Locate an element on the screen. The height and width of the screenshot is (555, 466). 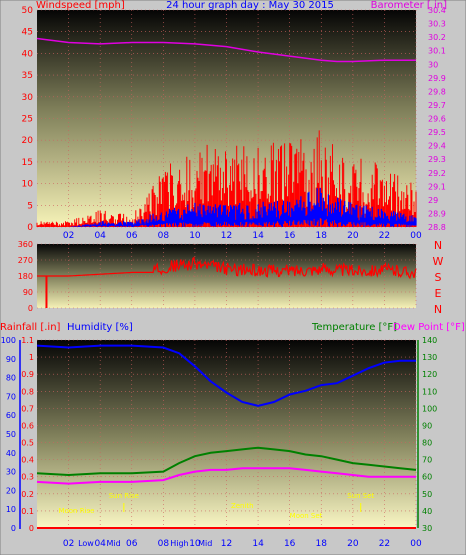
humidity-tick-label: 90 is located at coordinates (11, 359).